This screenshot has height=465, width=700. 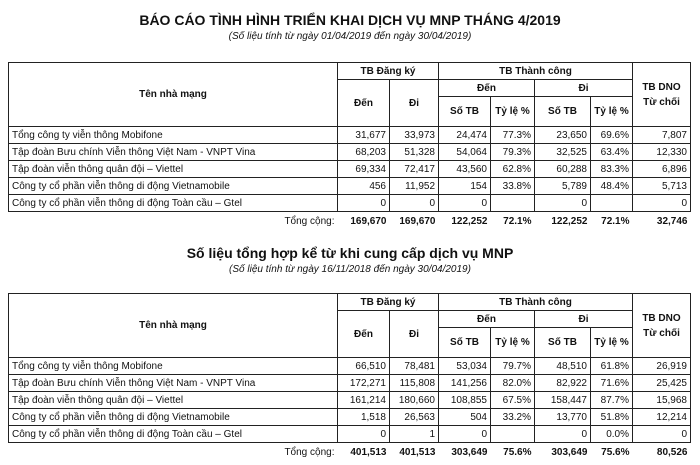 I want to click on success-out-count: 5,789, so click(x=562, y=186).